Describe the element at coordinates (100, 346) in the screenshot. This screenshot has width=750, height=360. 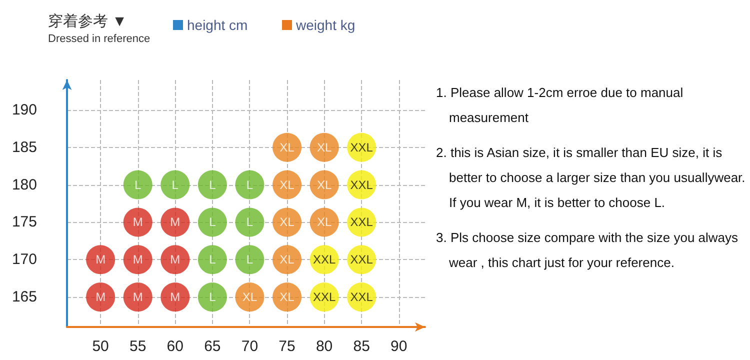
I see `x-tick-label: 50` at that location.